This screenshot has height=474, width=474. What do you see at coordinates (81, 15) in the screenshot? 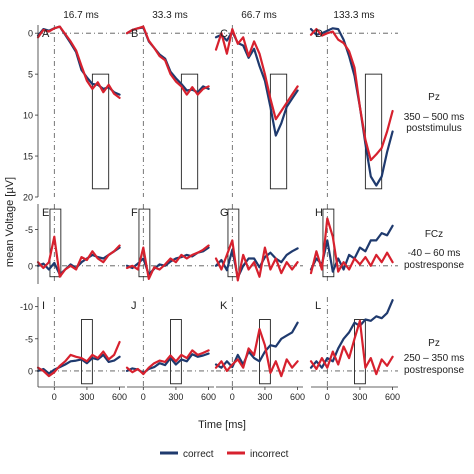
I see `column-title-1: 16.7 ms` at bounding box center [81, 15].